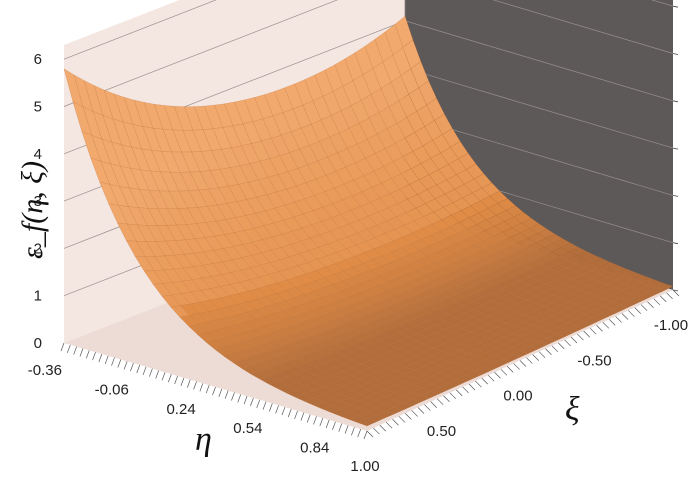  I want to click on xi-tick-label: 0.00, so click(517, 396).